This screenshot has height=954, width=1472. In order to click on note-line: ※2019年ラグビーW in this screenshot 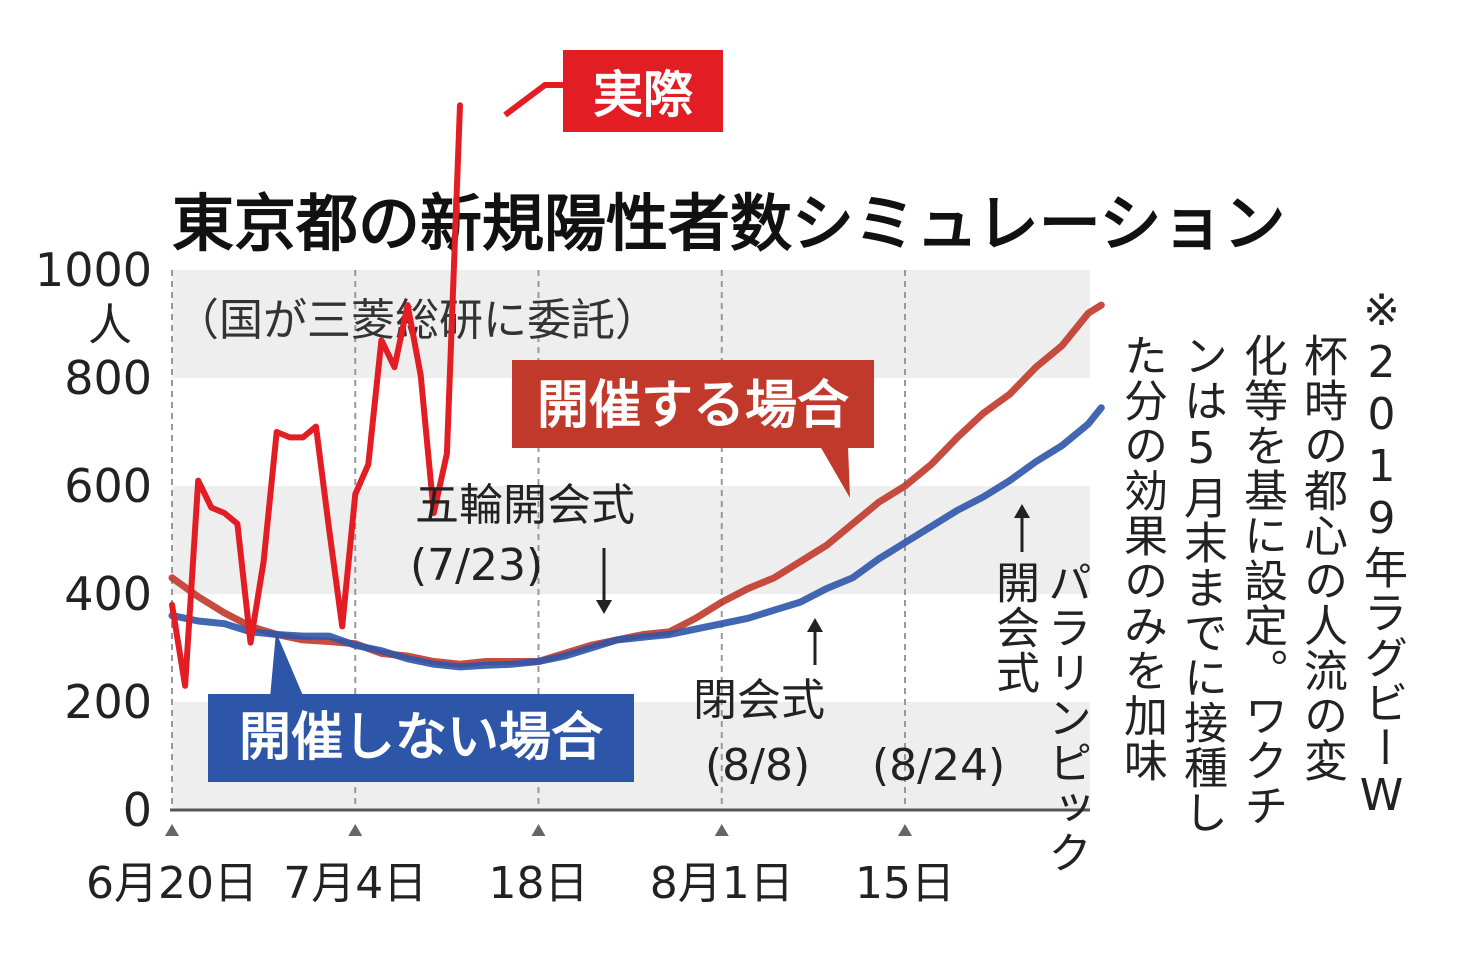, I will do `click(1381, 553)`.